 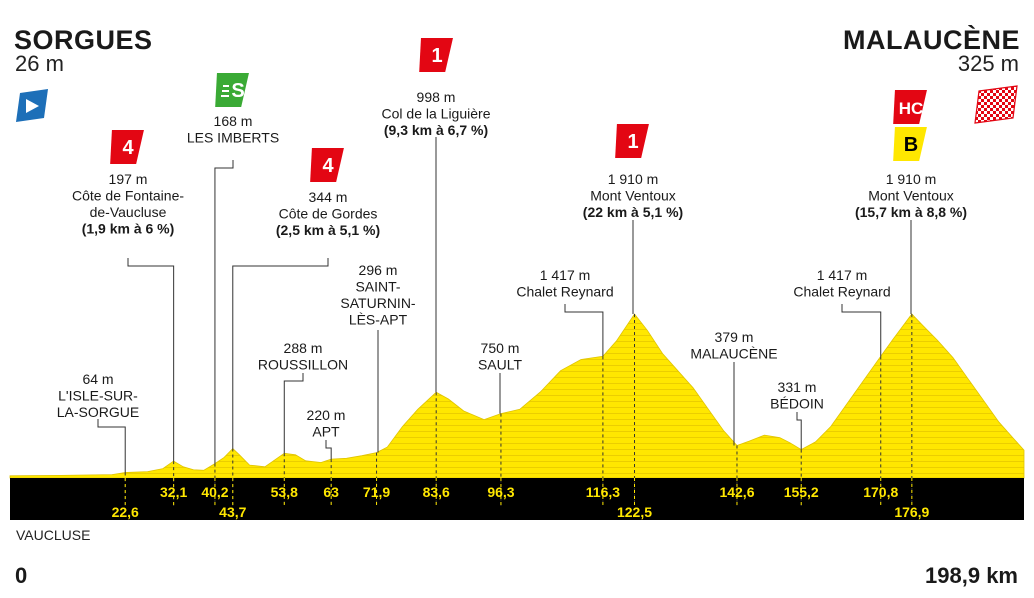 I want to click on waypoint-name: Côte de Fontaine-, so click(x=128, y=196).